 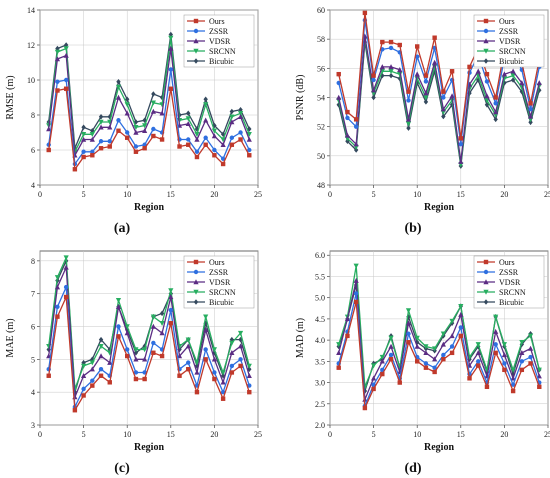 What do you see at coordinates (300, 98) in the screenshot?
I see `y-axis-label: PSNR (dB)` at bounding box center [300, 98].